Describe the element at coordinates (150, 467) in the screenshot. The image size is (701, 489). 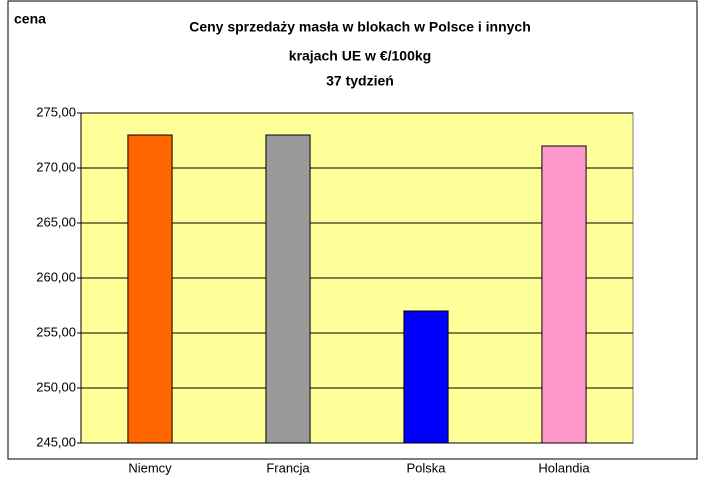
I see `x-tick-label: Niemcy` at that location.